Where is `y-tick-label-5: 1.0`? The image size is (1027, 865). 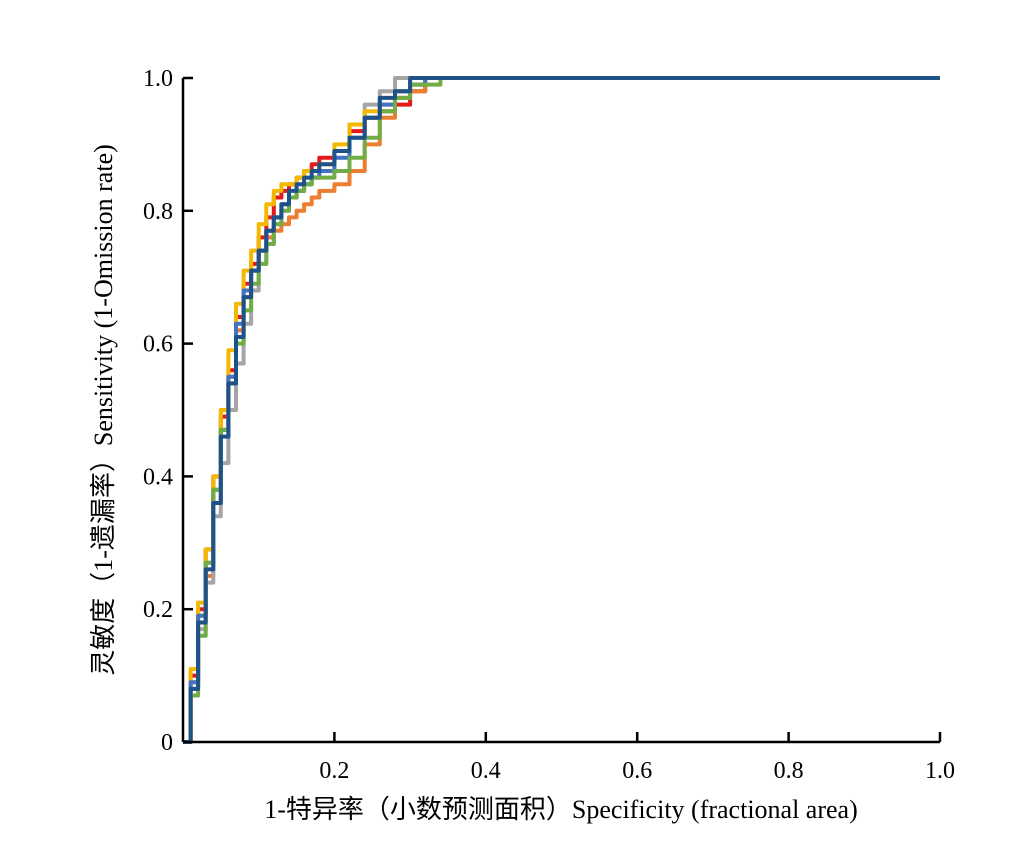
y-tick-label-5: 1.0 is located at coordinates (158, 79).